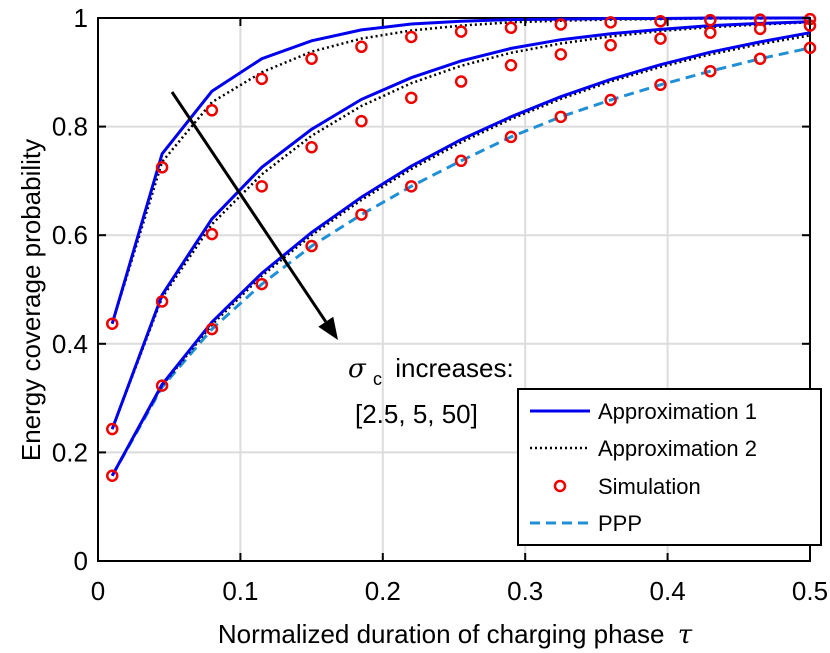 This screenshot has height=653, width=830. I want to click on annotation-line1: σ c increases:, so click(431, 372).